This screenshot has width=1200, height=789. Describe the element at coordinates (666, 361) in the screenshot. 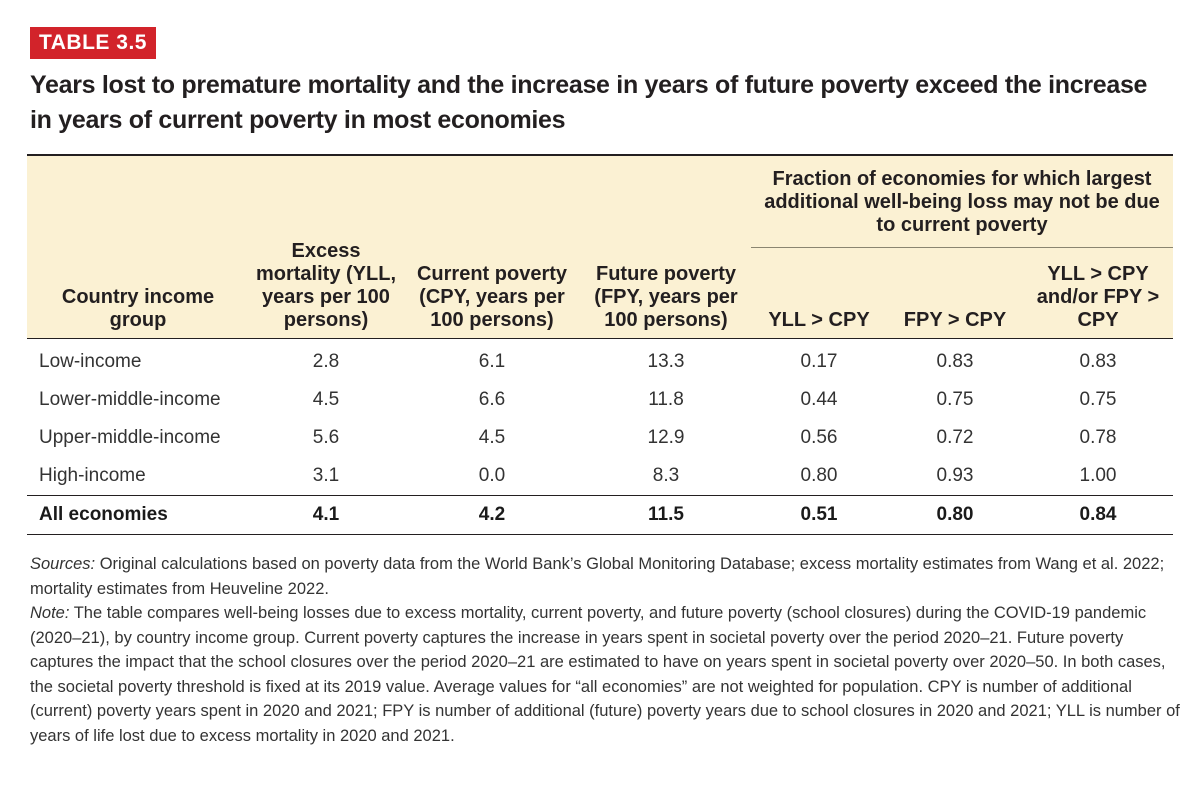

I see `cell-future-poverty: 13.3` at that location.